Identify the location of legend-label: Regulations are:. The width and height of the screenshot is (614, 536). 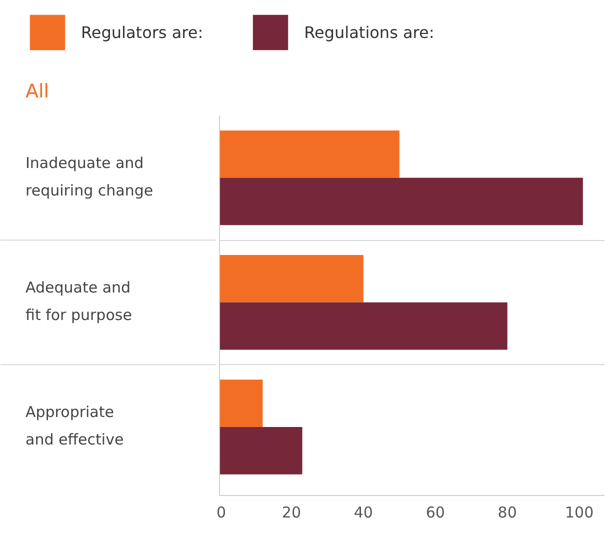
(369, 32).